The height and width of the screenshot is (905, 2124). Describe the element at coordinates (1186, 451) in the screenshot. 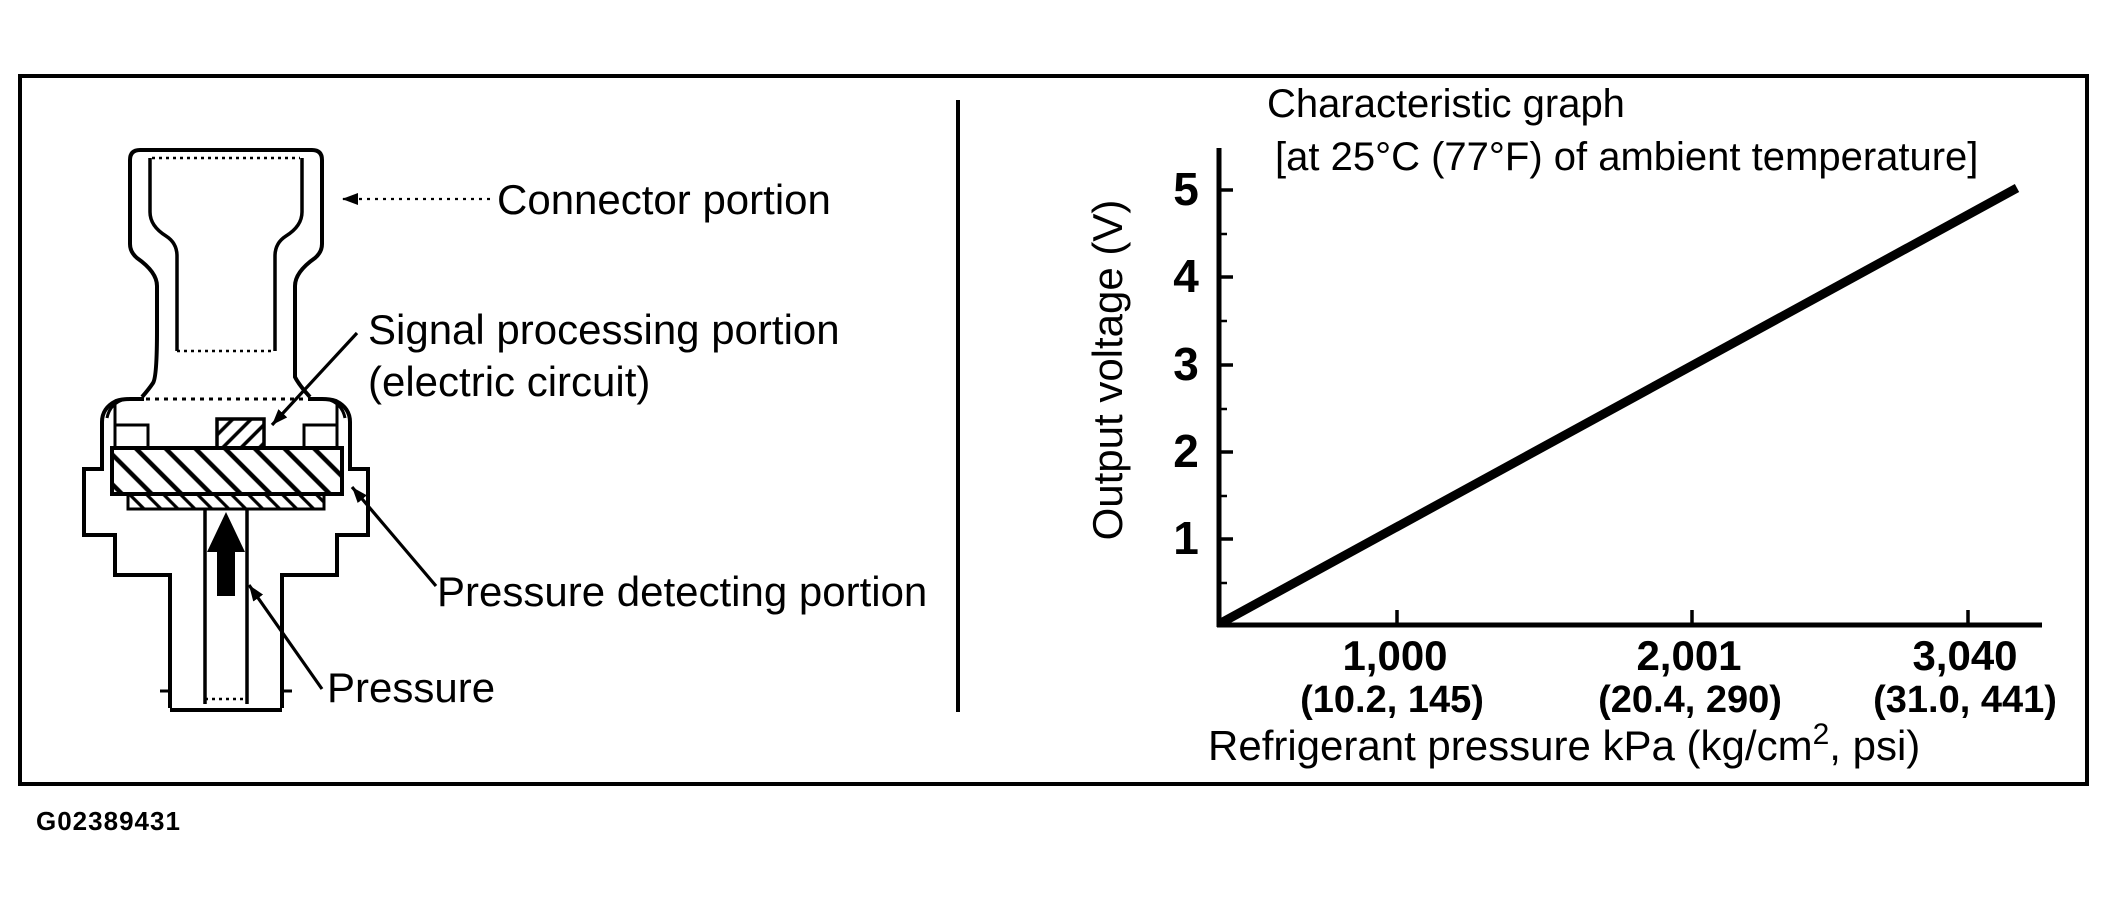

I see `y-tick-2: 2` at that location.